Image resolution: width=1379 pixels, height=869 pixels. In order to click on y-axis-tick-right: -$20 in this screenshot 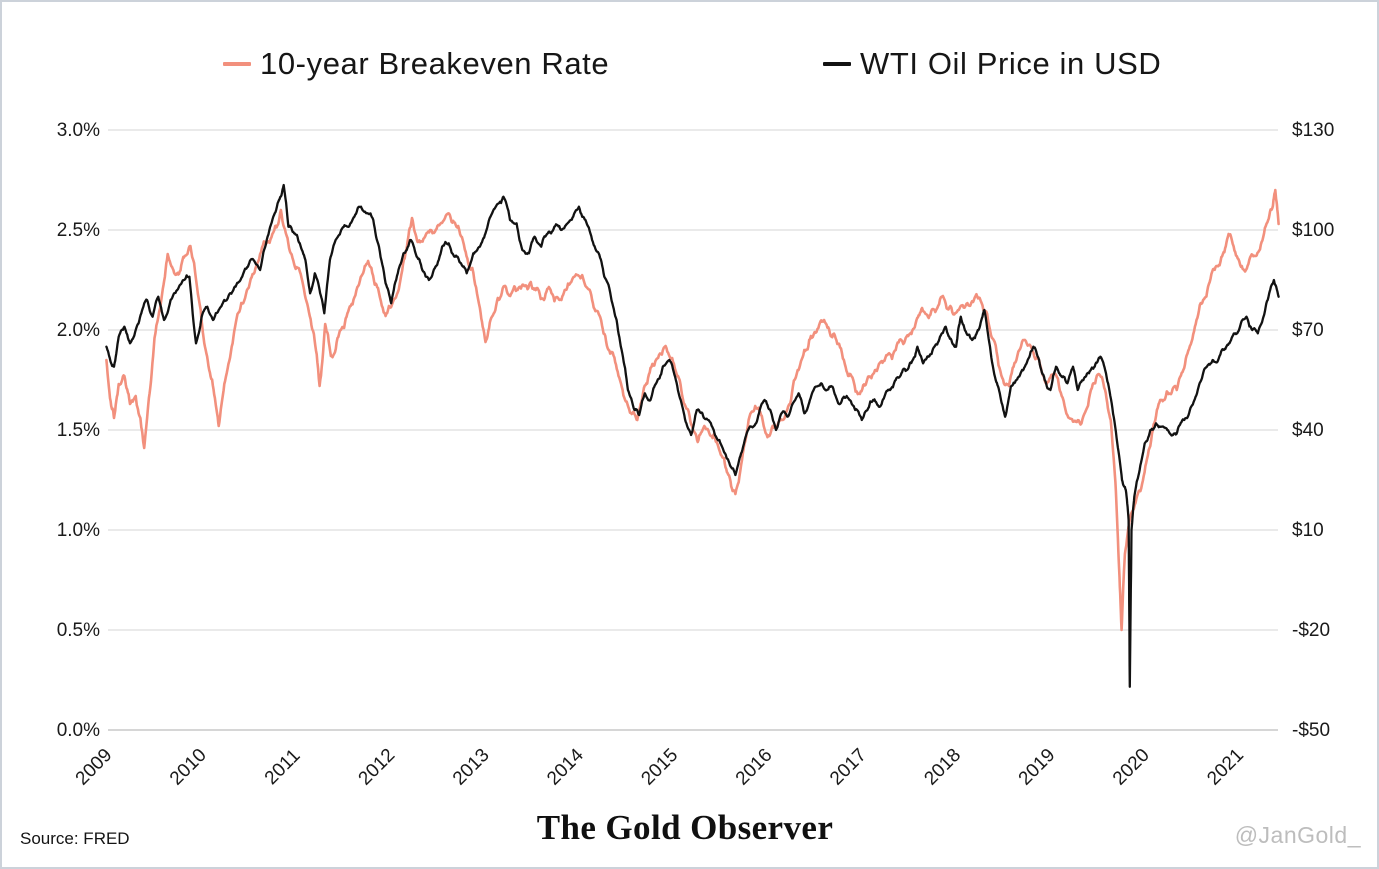, I will do `click(1311, 630)`.